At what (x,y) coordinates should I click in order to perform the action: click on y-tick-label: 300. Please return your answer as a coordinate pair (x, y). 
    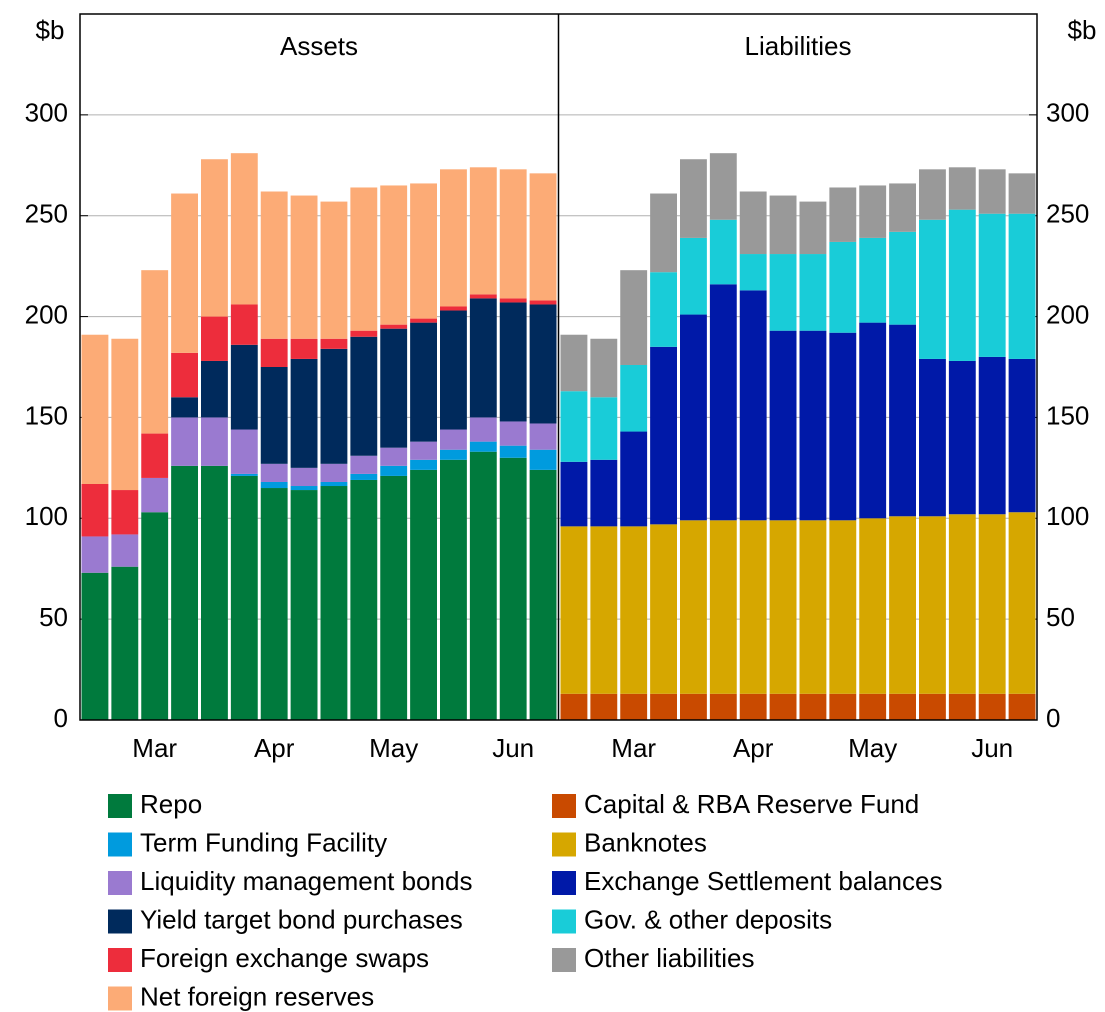
    Looking at the image, I should click on (1067, 113).